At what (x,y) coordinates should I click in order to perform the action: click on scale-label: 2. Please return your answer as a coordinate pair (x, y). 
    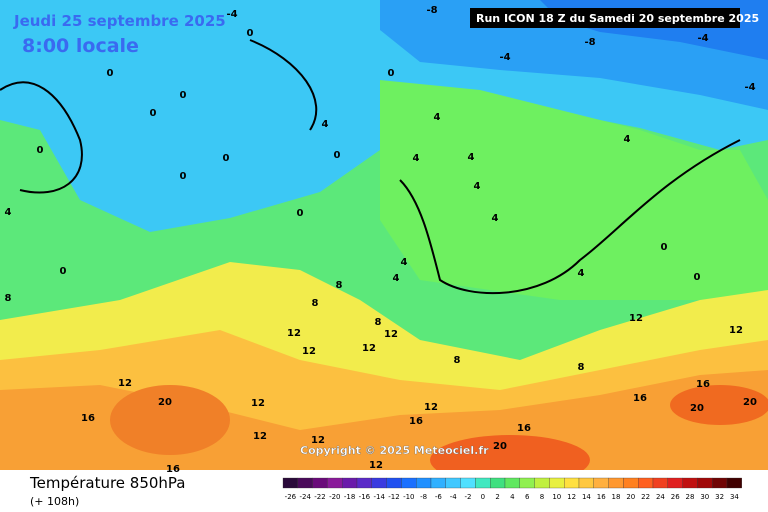
    Looking at the image, I should click on (497, 497).